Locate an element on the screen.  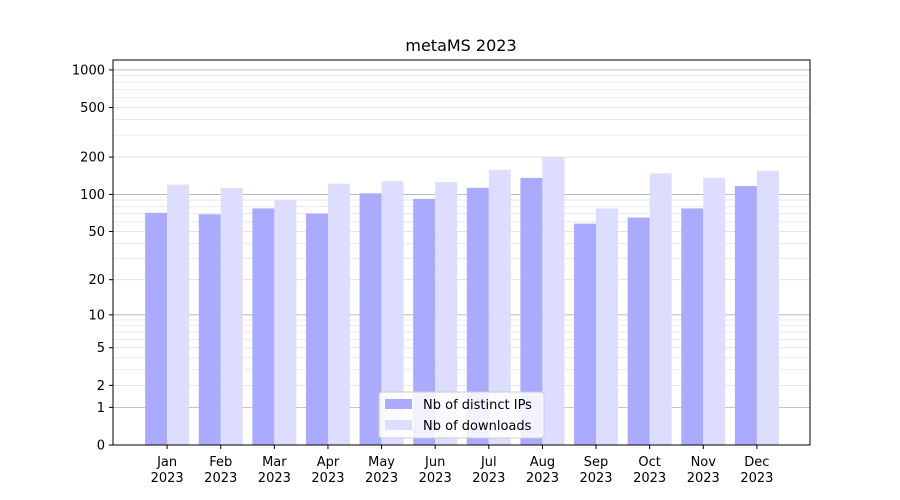
y-tick-label: 1000 is located at coordinates (88, 70).